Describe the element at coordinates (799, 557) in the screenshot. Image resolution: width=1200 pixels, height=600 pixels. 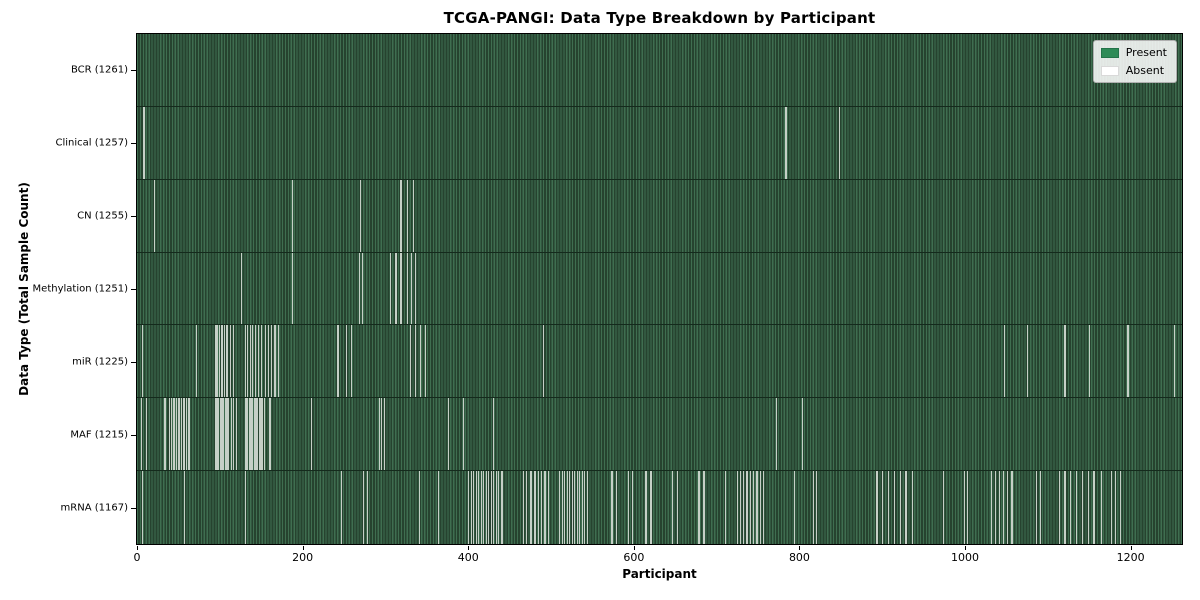
I see `x-tick-label-800: 800` at that location.